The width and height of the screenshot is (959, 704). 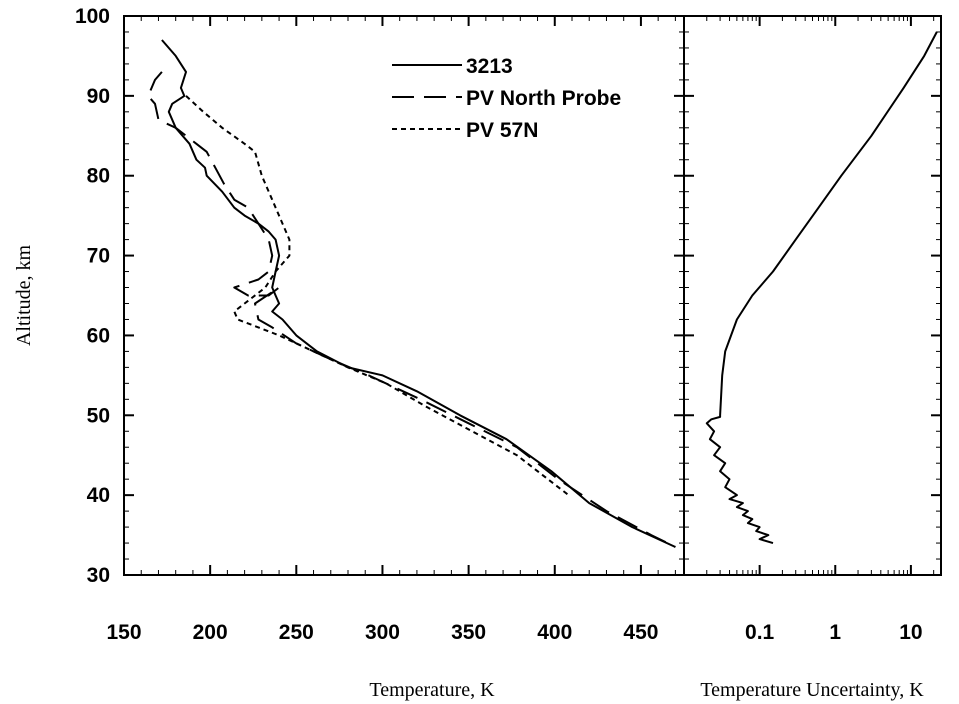 I want to click on x-axis-label-uncertainty: Temperature Uncertainty, K, so click(x=812, y=690).